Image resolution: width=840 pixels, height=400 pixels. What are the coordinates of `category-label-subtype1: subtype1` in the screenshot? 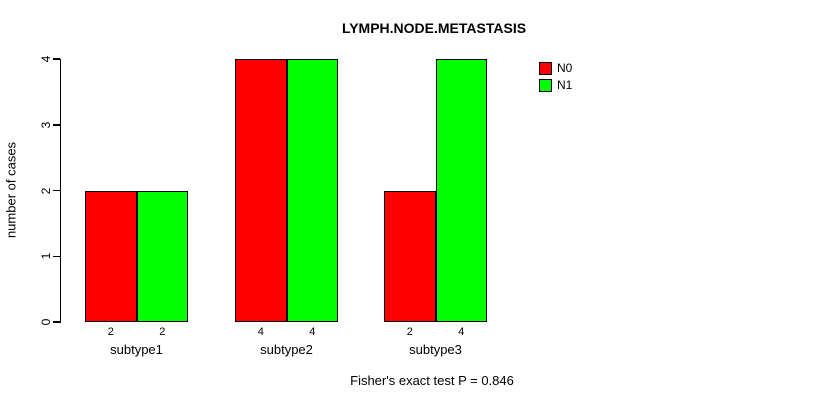 It's located at (136, 349).